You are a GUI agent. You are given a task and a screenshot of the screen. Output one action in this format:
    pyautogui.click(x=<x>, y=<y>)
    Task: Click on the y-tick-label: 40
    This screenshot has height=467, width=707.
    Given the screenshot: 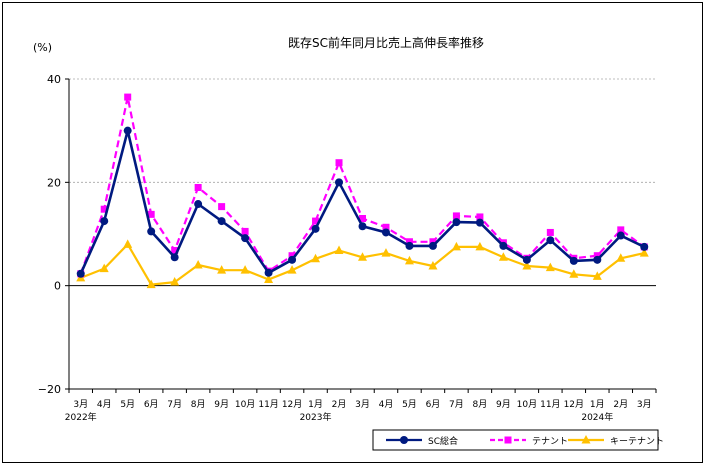 What is the action you would take?
    pyautogui.click(x=54, y=79)
    